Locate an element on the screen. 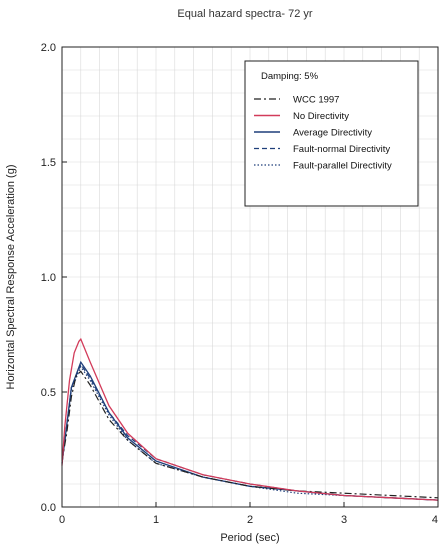 The width and height of the screenshot is (441, 554). y-tick-label: 2.0 is located at coordinates (48, 48).